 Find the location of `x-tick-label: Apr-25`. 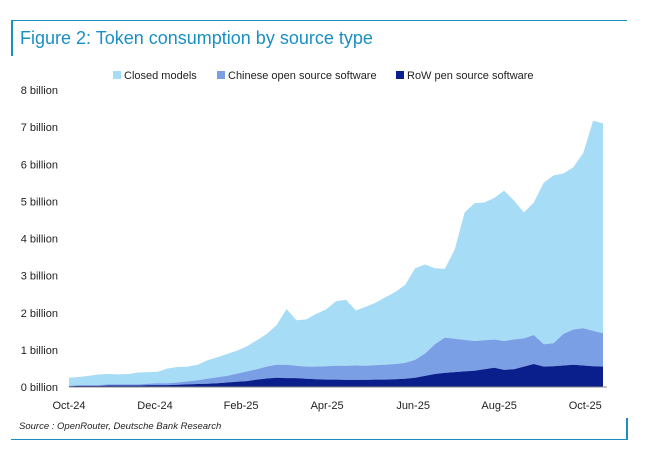

x-tick-label: Apr-25 is located at coordinates (327, 406).